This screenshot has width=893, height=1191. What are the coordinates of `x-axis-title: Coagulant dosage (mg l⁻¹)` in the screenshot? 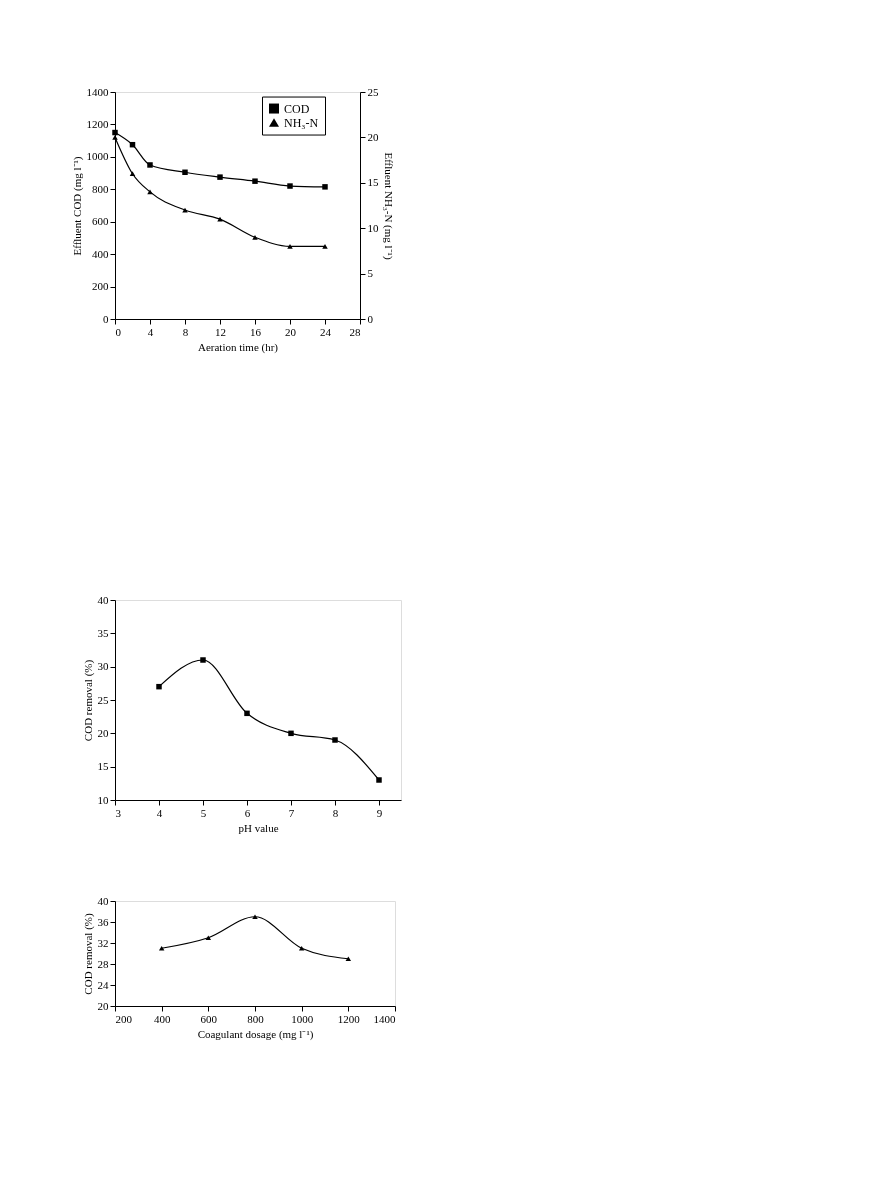 It's located at (255, 1034).